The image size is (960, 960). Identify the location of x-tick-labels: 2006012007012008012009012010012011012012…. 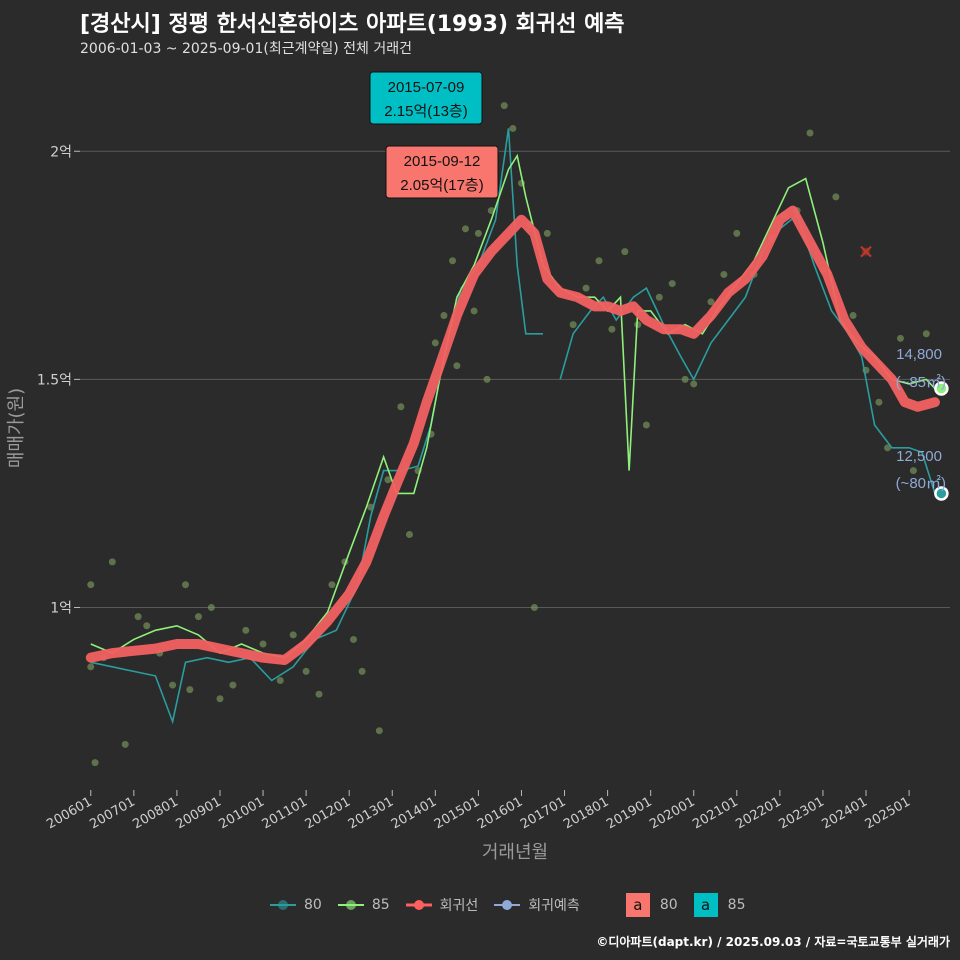
(478, 813).